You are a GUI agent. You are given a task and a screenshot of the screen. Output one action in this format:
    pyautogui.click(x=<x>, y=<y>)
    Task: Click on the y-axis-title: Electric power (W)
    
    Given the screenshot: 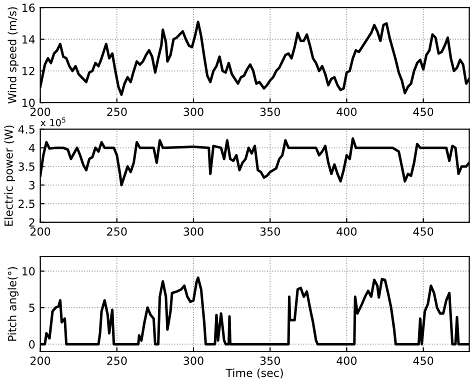 What is the action you would take?
    pyautogui.click(x=9, y=176)
    